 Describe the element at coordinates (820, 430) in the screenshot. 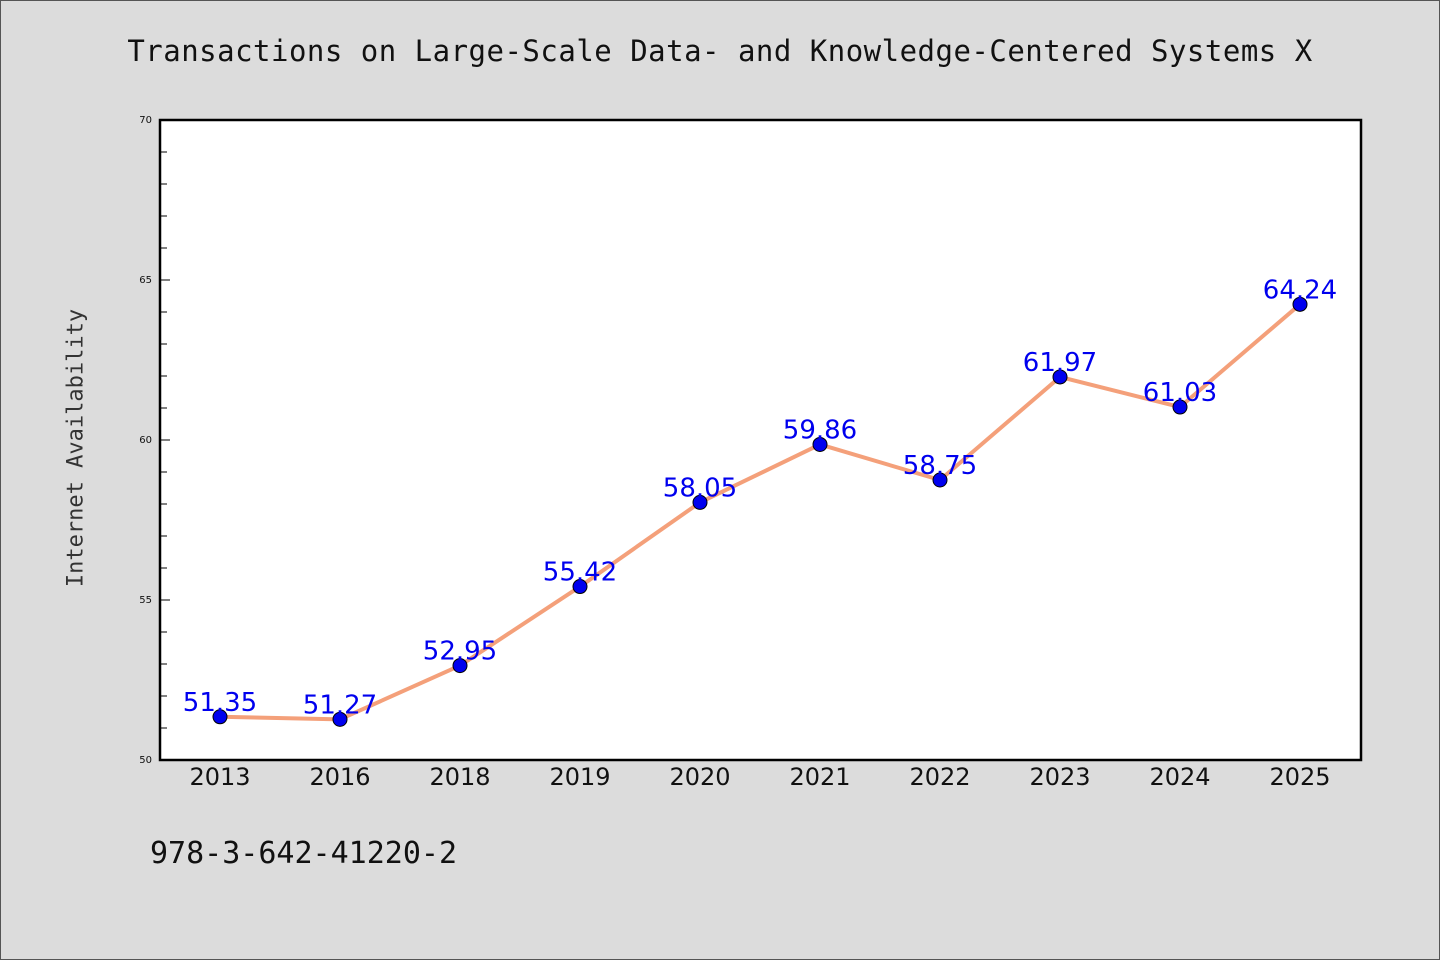

I see `data-label: 59.86` at that location.